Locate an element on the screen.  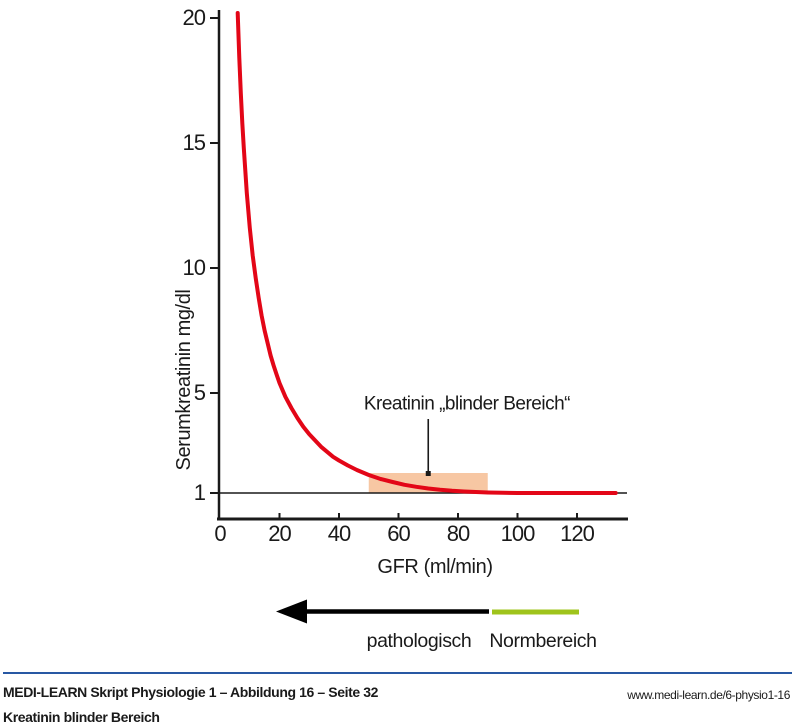
annotation-arrow-head is located at coordinates (428, 473).